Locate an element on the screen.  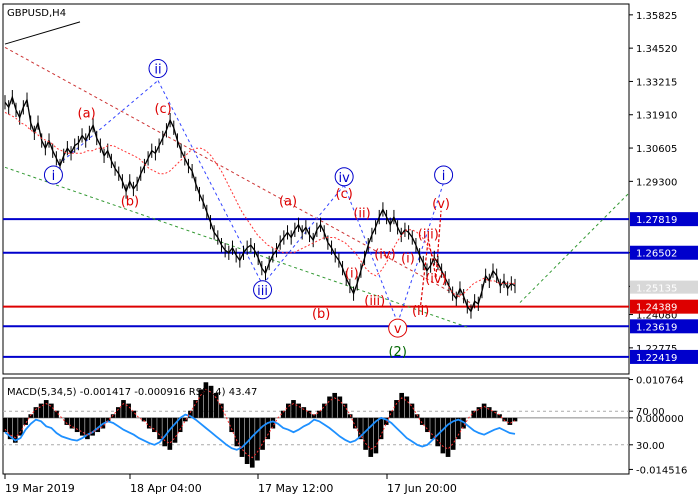
price-tick-label: 1.30605 is located at coordinates (656, 149).